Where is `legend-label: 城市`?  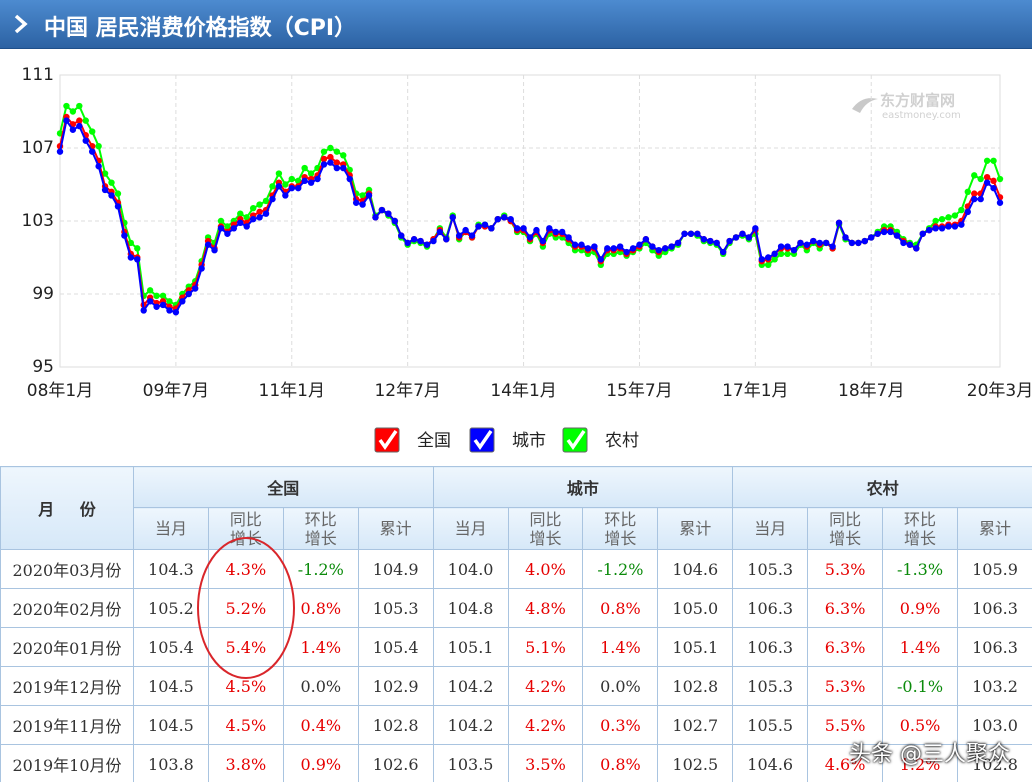 legend-label: 城市 is located at coordinates (529, 441).